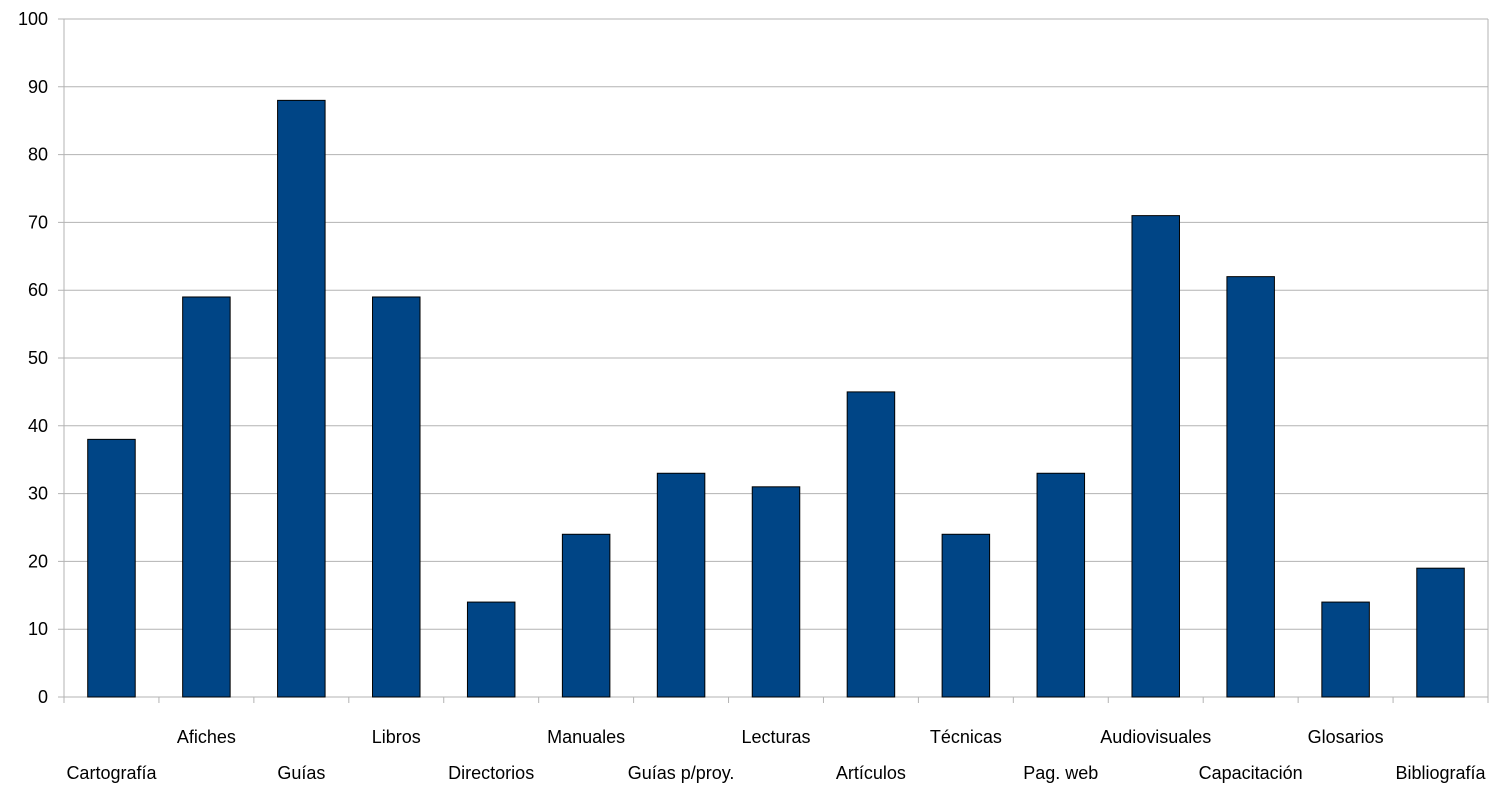 The width and height of the screenshot is (1496, 790). What do you see at coordinates (396, 497) in the screenshot?
I see `bar-libros` at bounding box center [396, 497].